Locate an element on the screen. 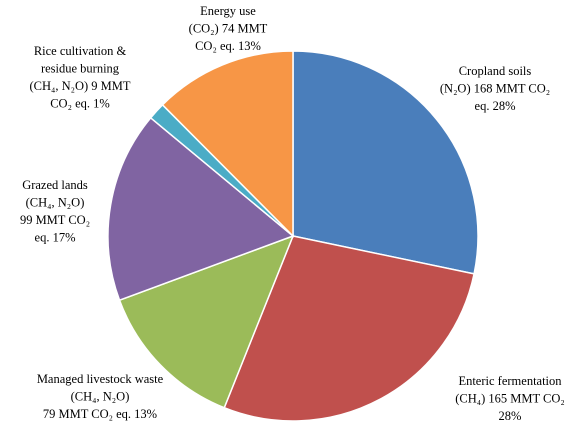 The width and height of the screenshot is (578, 428). slice-label: (CH₄) 165 MMT CO₂ is located at coordinates (510, 398).